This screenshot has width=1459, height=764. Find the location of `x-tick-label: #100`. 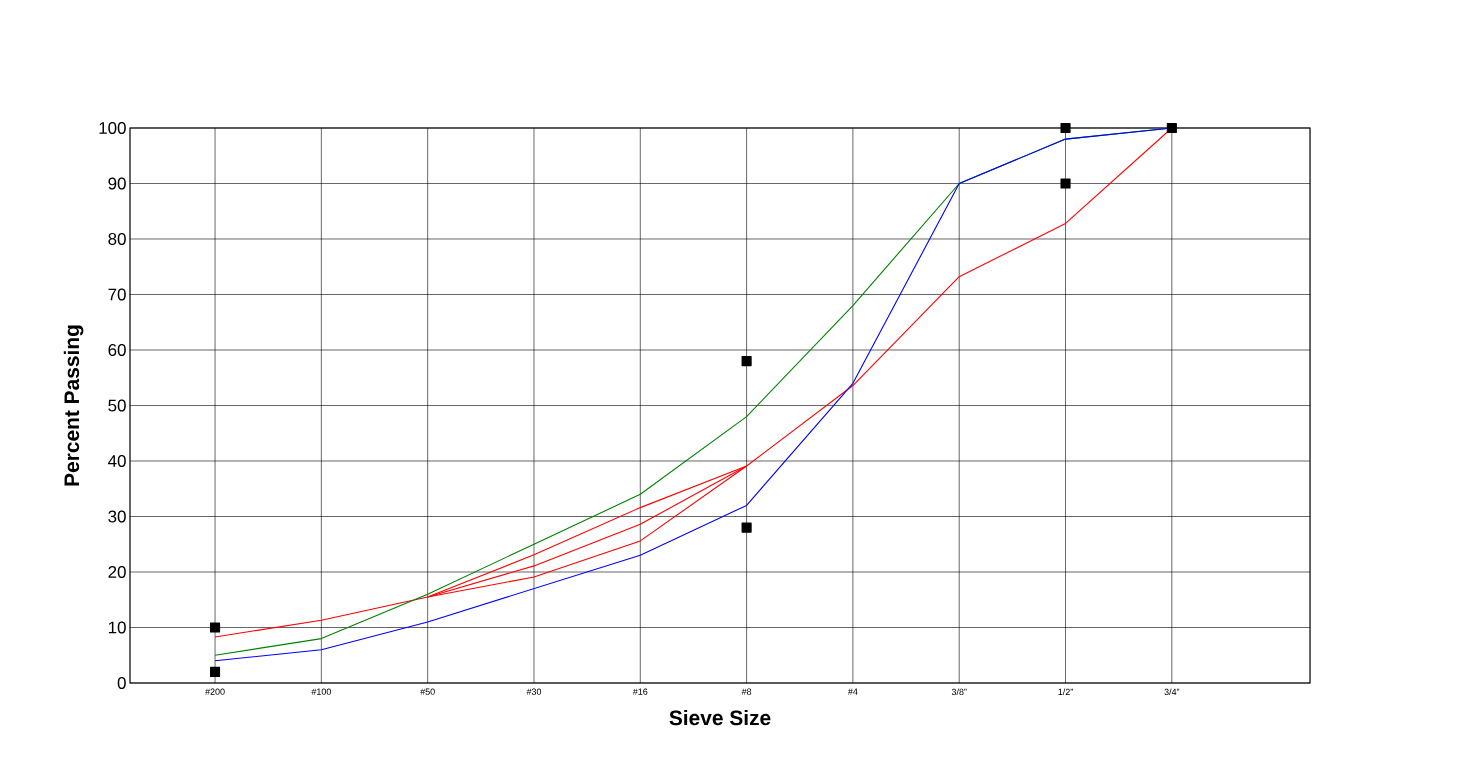

x-tick-label: #100 is located at coordinates (321, 691).